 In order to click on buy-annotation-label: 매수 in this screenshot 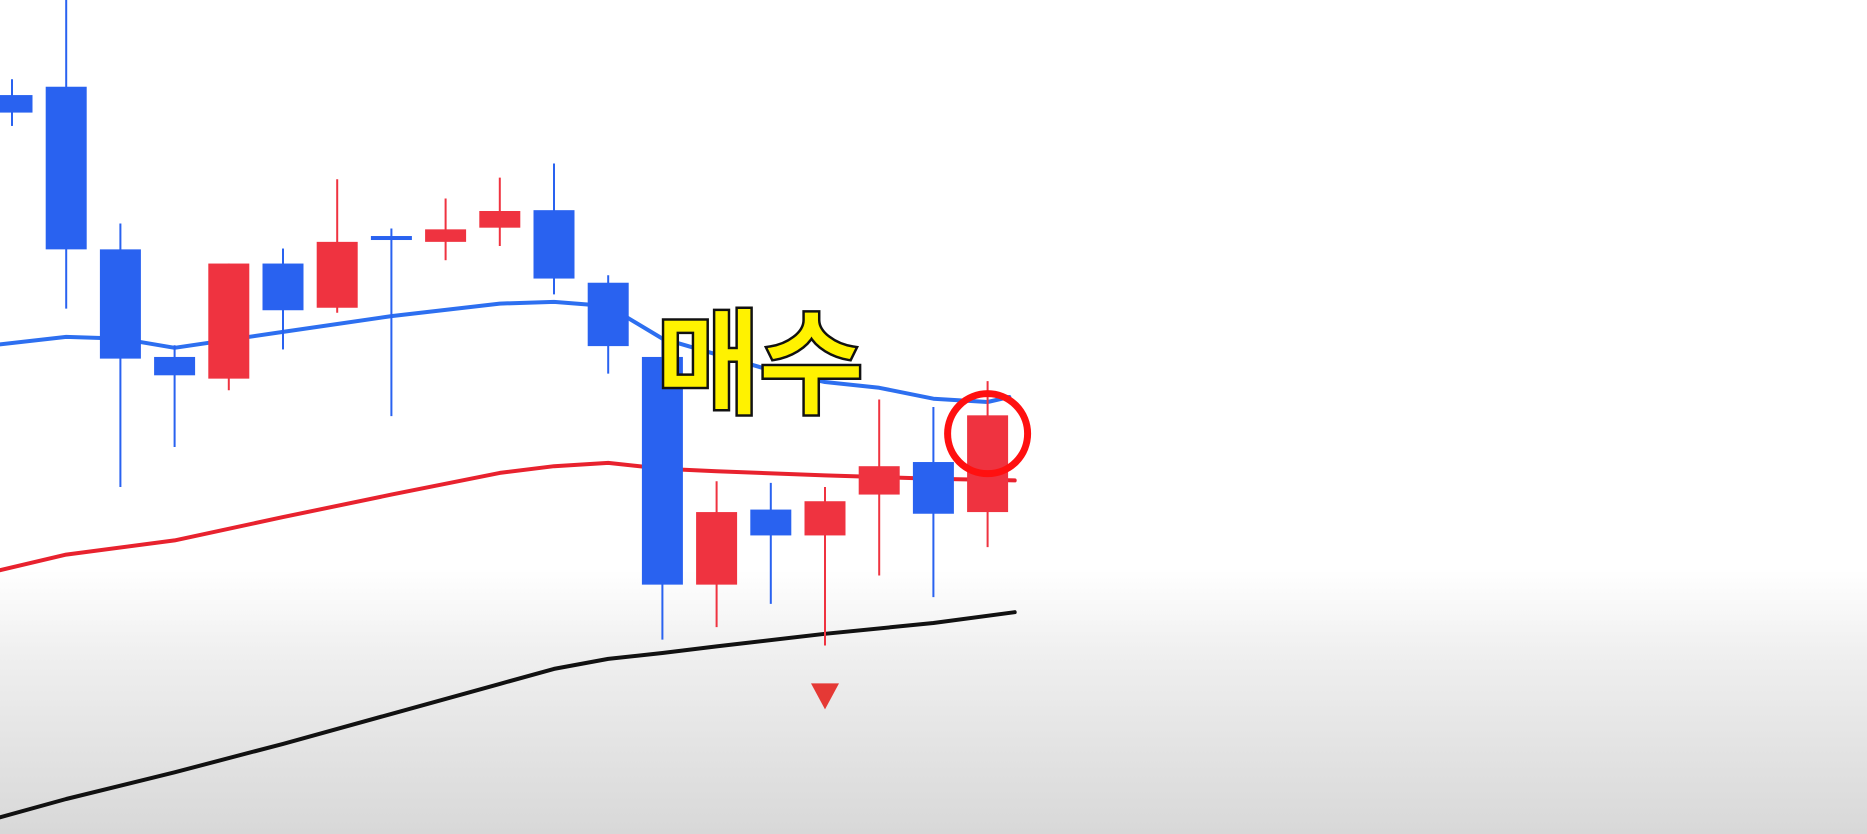, I will do `click(760, 366)`.